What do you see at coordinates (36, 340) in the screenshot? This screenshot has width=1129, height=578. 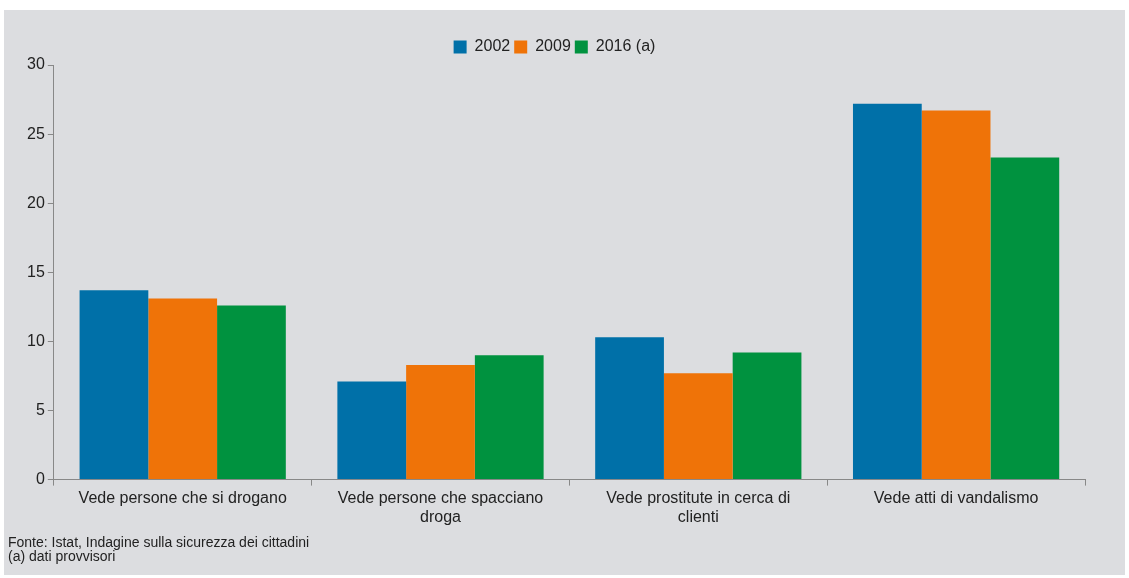 I see `y-tick-label: 10` at bounding box center [36, 340].